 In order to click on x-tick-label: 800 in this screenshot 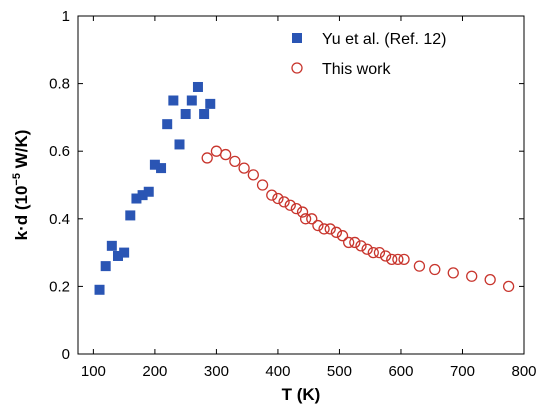, I will do `click(523, 371)`.